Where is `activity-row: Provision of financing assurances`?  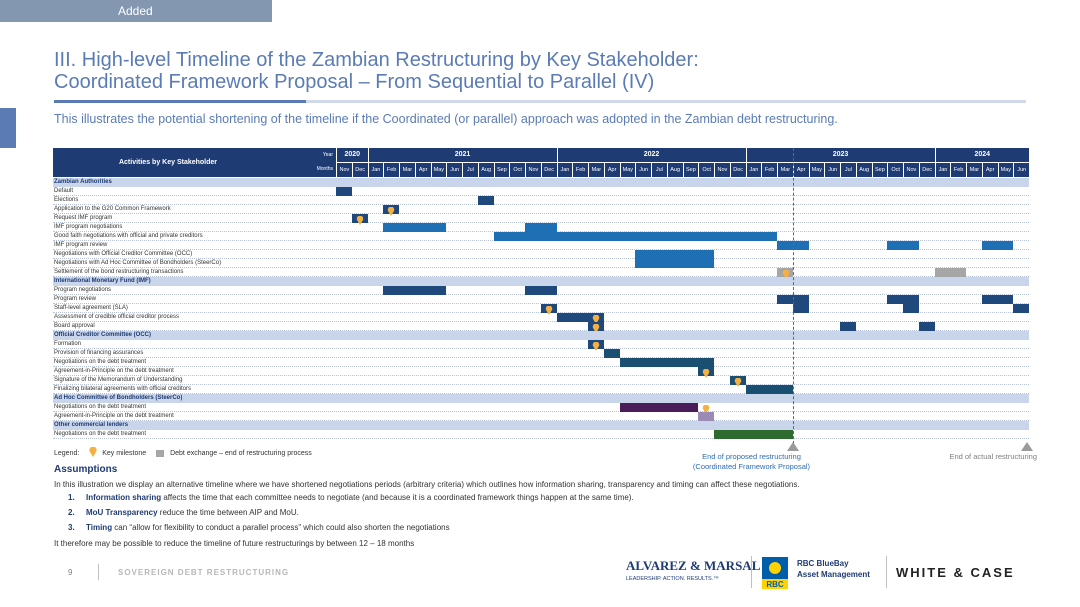
activity-row: Provision of financing assurances is located at coordinates (541, 353).